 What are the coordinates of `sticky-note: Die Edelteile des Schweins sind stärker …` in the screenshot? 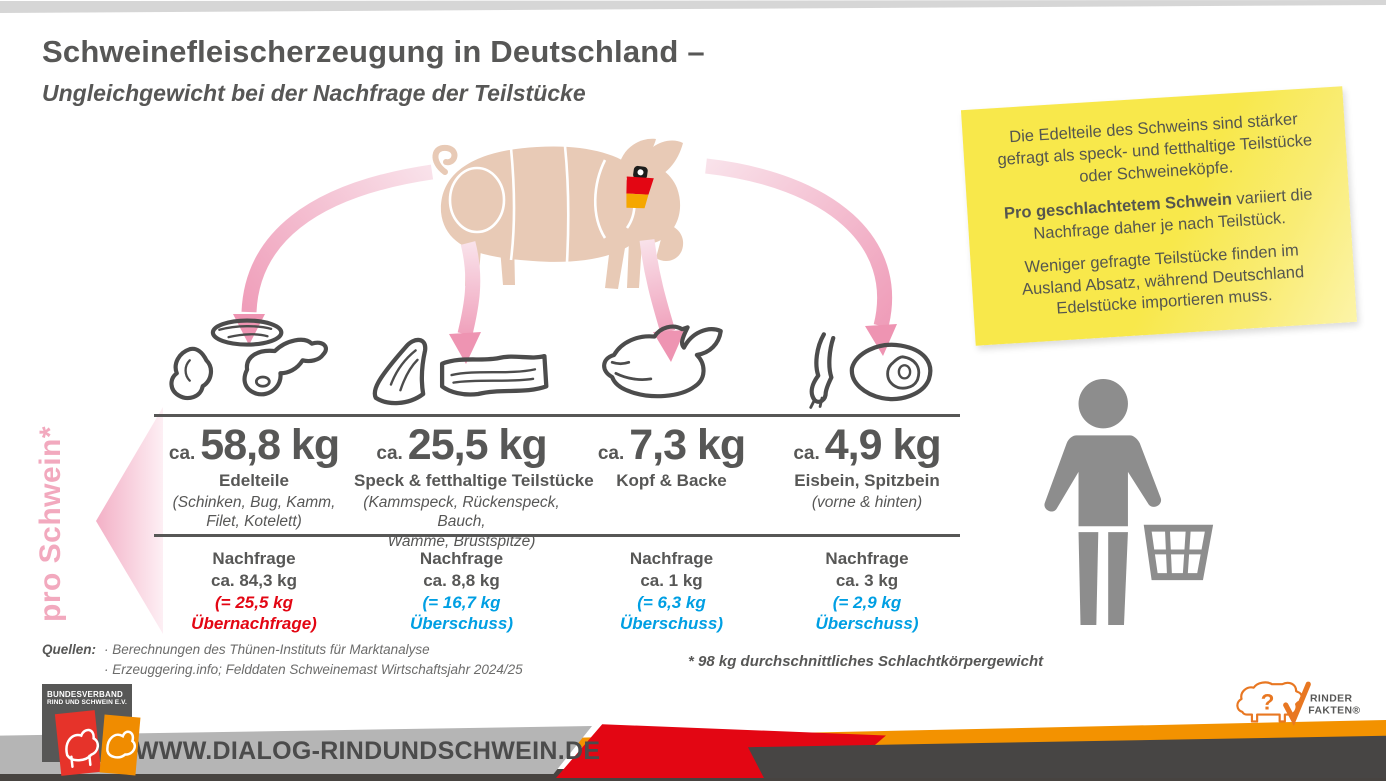 It's located at (1159, 216).